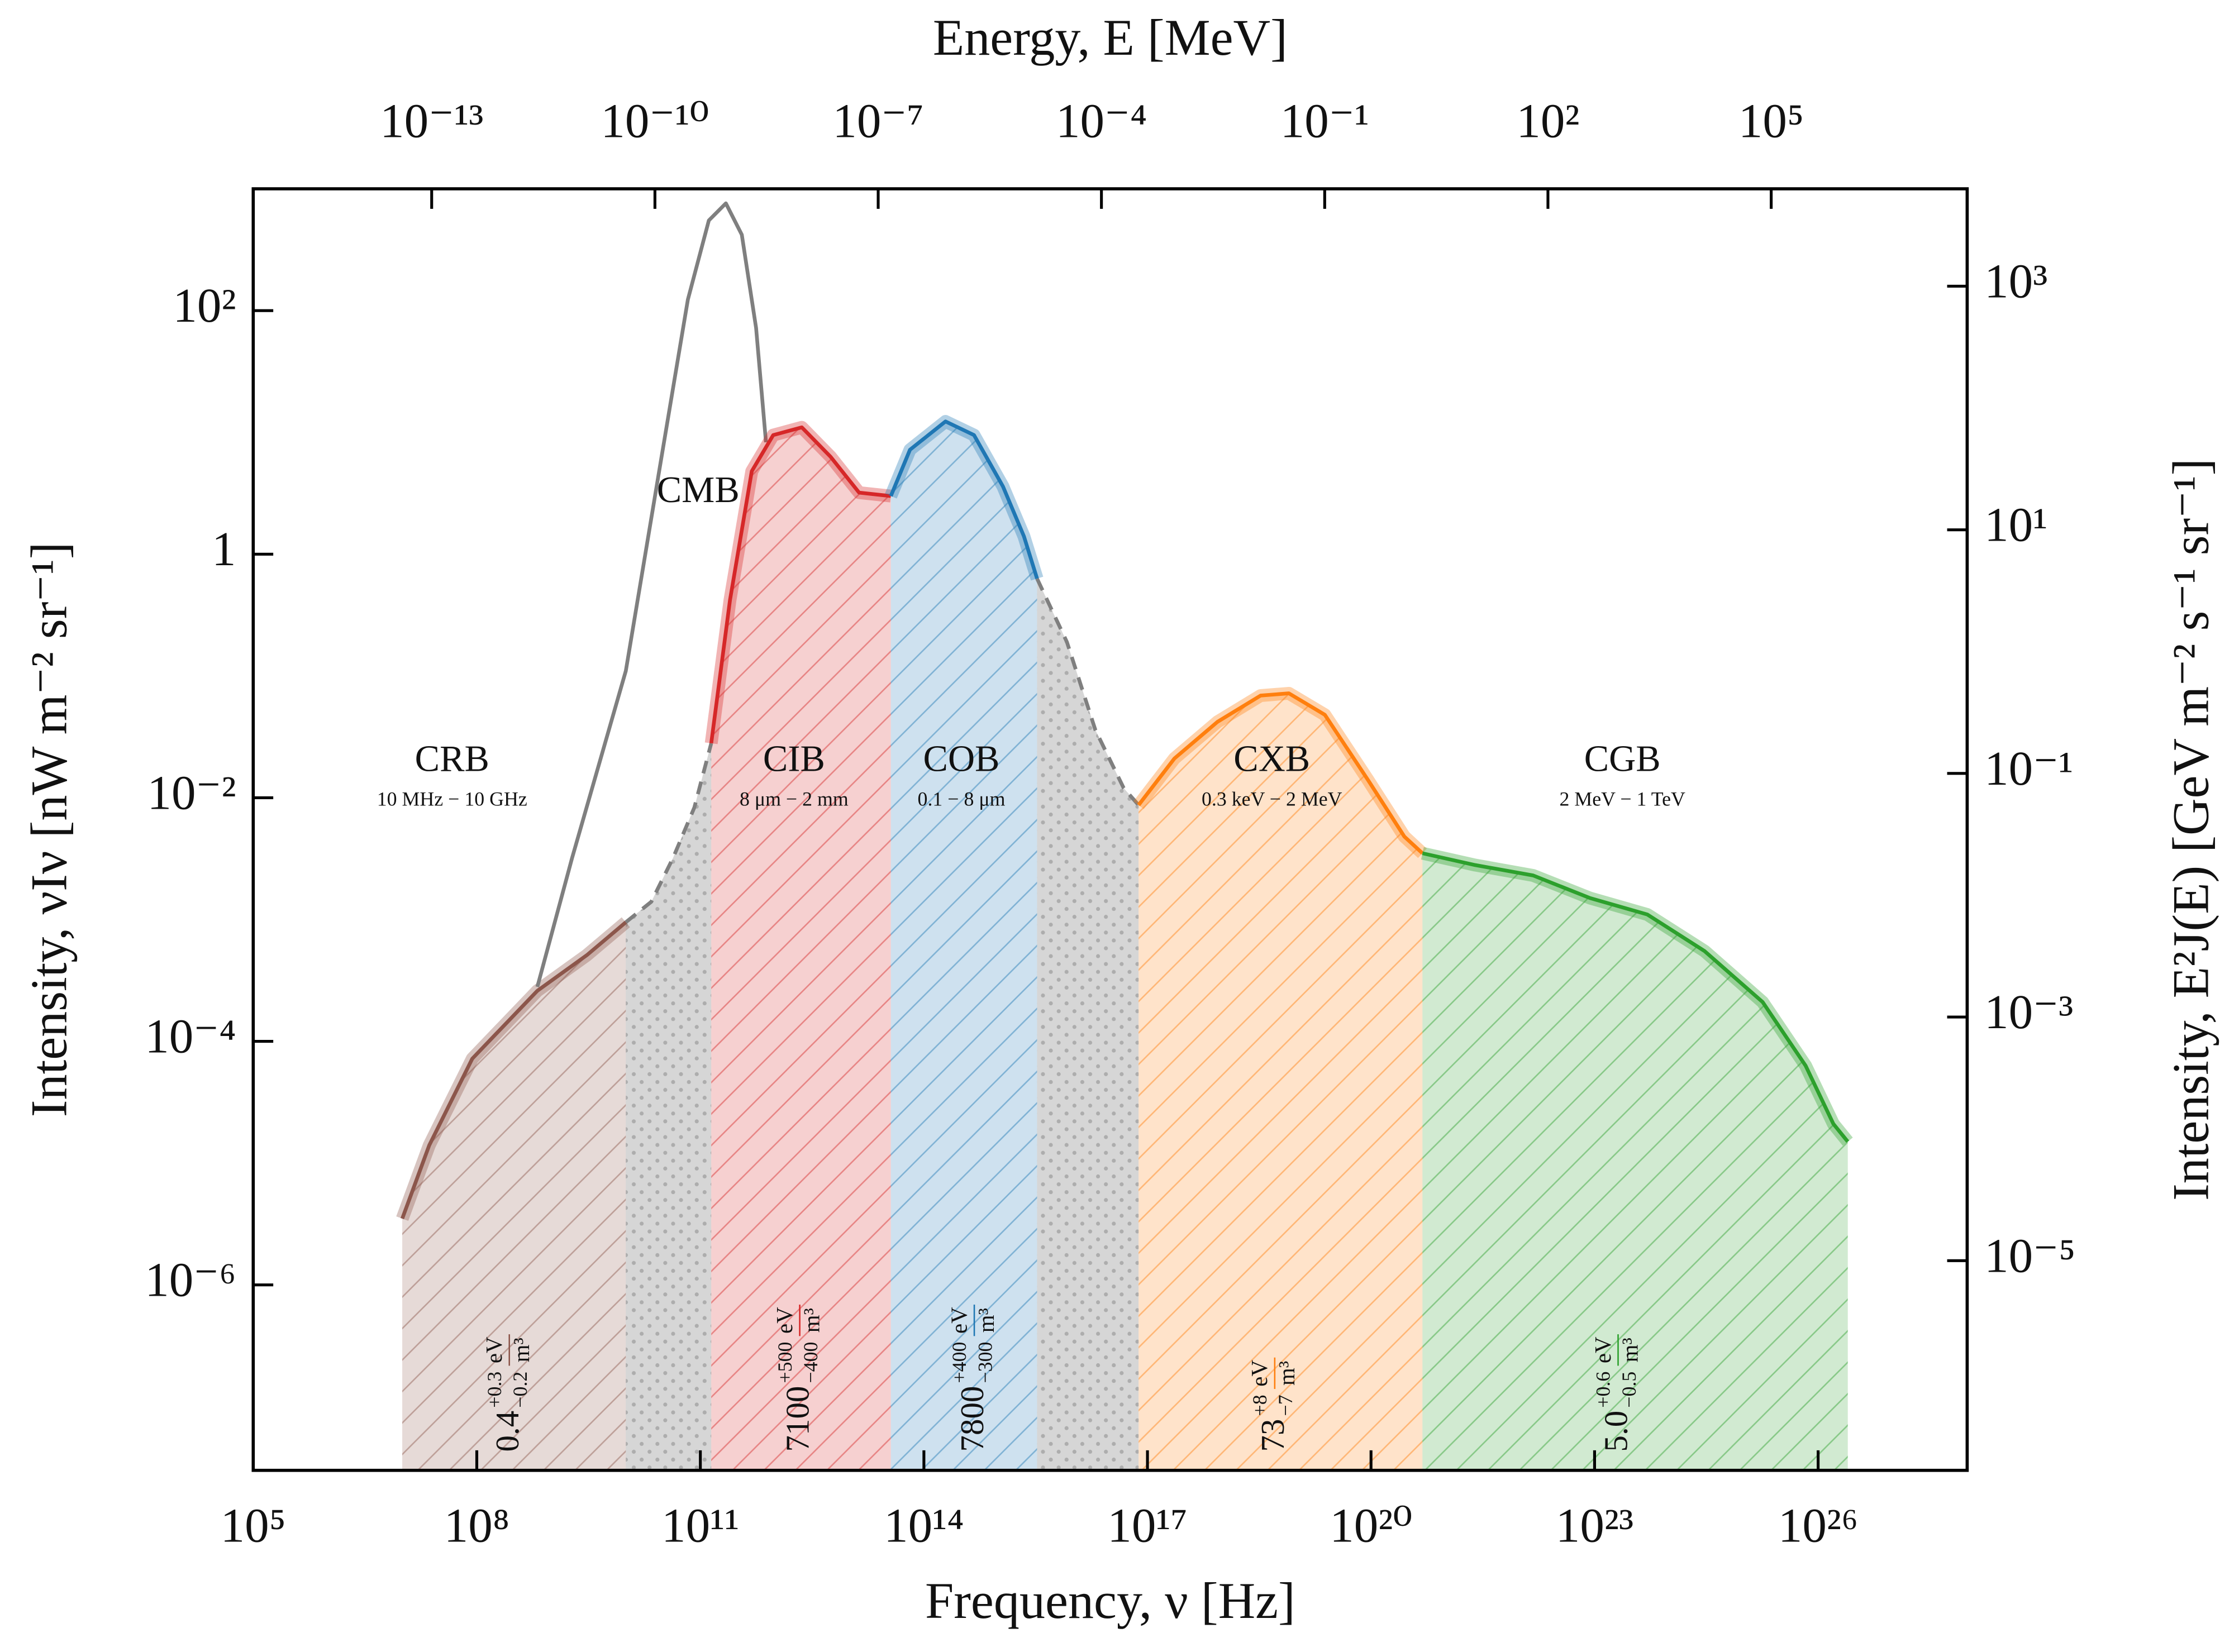 This screenshot has width=2239, height=1652. I want to click on x-tick-label: 10⁵, so click(253, 1525).